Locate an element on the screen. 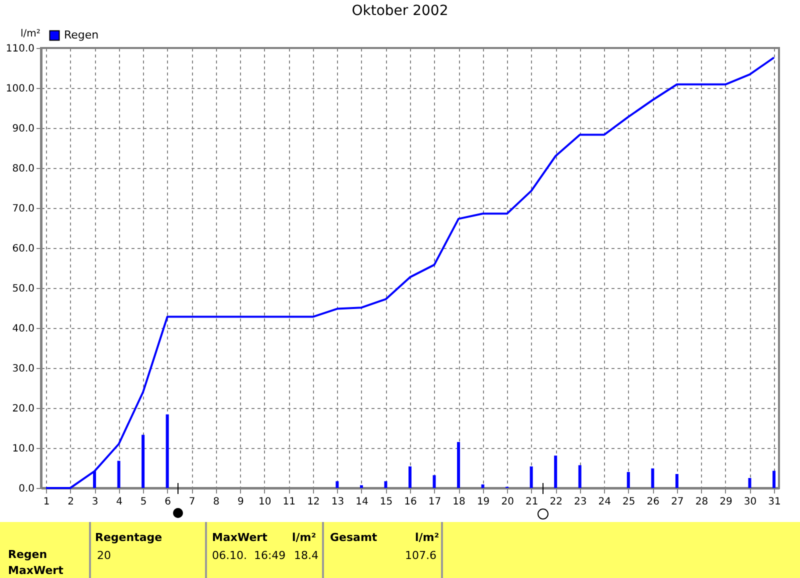 This screenshot has width=800, height=578. x-tick-label: 29 is located at coordinates (726, 502).